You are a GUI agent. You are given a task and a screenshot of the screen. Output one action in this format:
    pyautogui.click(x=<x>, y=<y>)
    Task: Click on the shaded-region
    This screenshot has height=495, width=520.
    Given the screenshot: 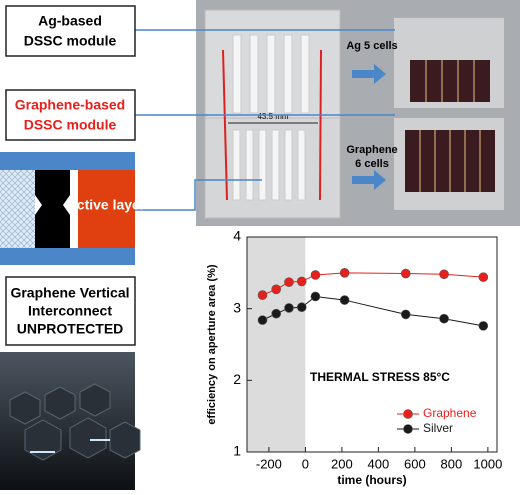 What is the action you would take?
    pyautogui.click(x=276, y=344)
    